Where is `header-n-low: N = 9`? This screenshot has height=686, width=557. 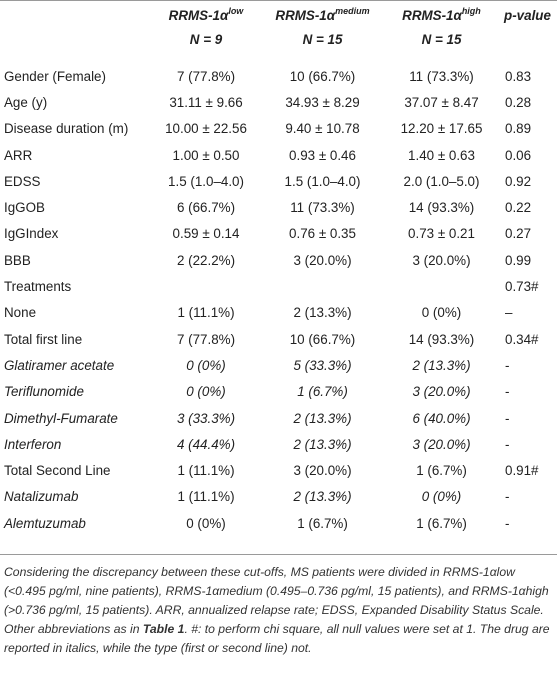 header-n-low: N = 9 is located at coordinates (206, 39).